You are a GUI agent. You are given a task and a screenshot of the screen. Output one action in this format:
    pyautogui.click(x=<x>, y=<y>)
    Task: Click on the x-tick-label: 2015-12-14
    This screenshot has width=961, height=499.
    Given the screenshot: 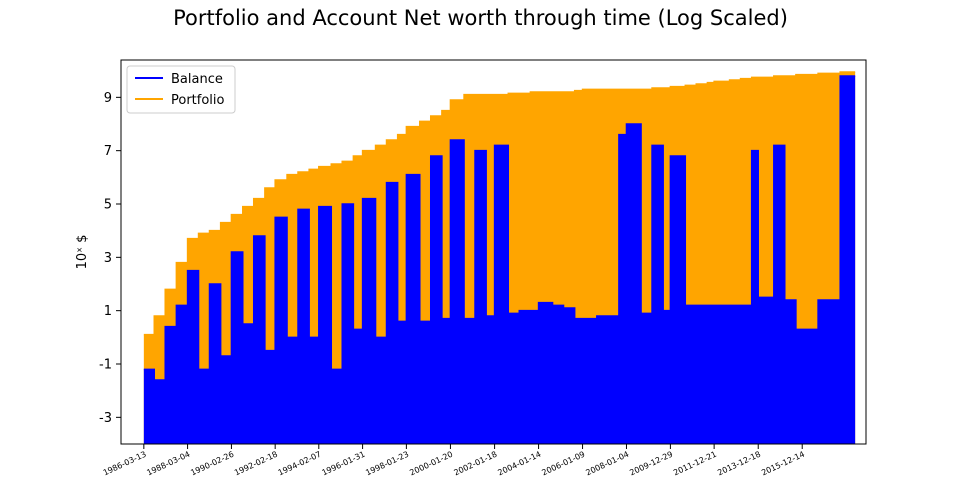 What is the action you would take?
    pyautogui.click(x=783, y=464)
    